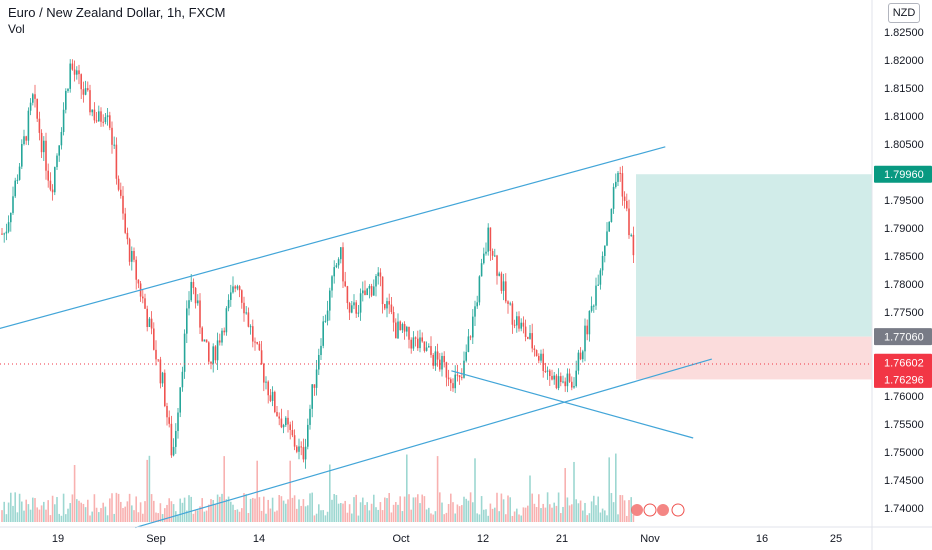  Describe the element at coordinates (904, 117) in the screenshot. I see `price-tick-label: 1.81000` at that location.